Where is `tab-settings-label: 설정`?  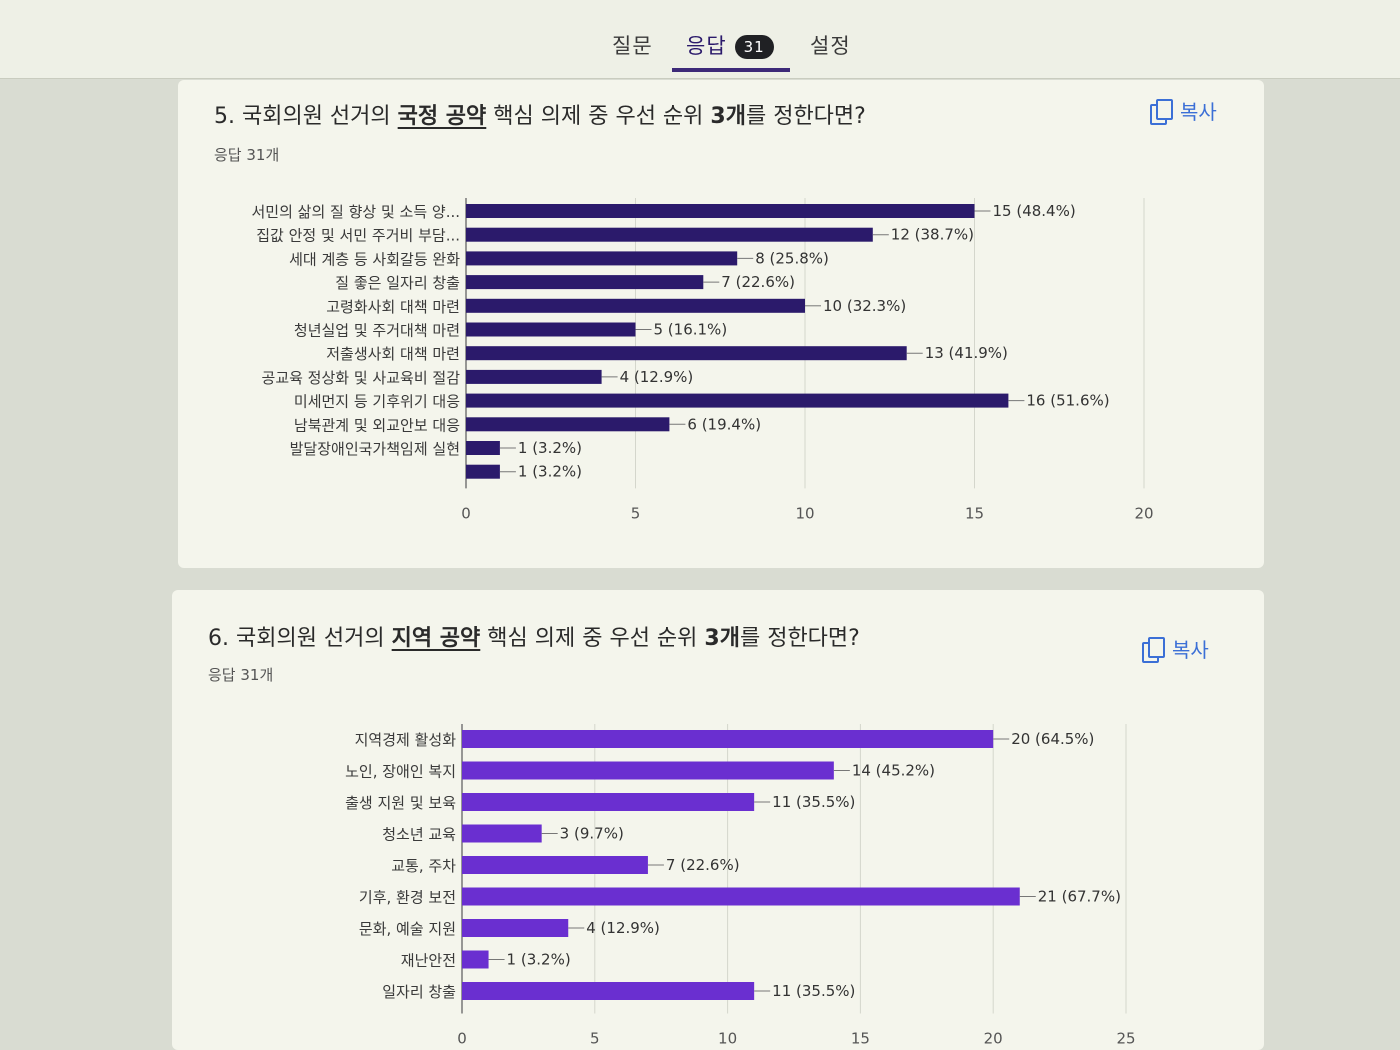 tab-settings-label: 설정 is located at coordinates (830, 46).